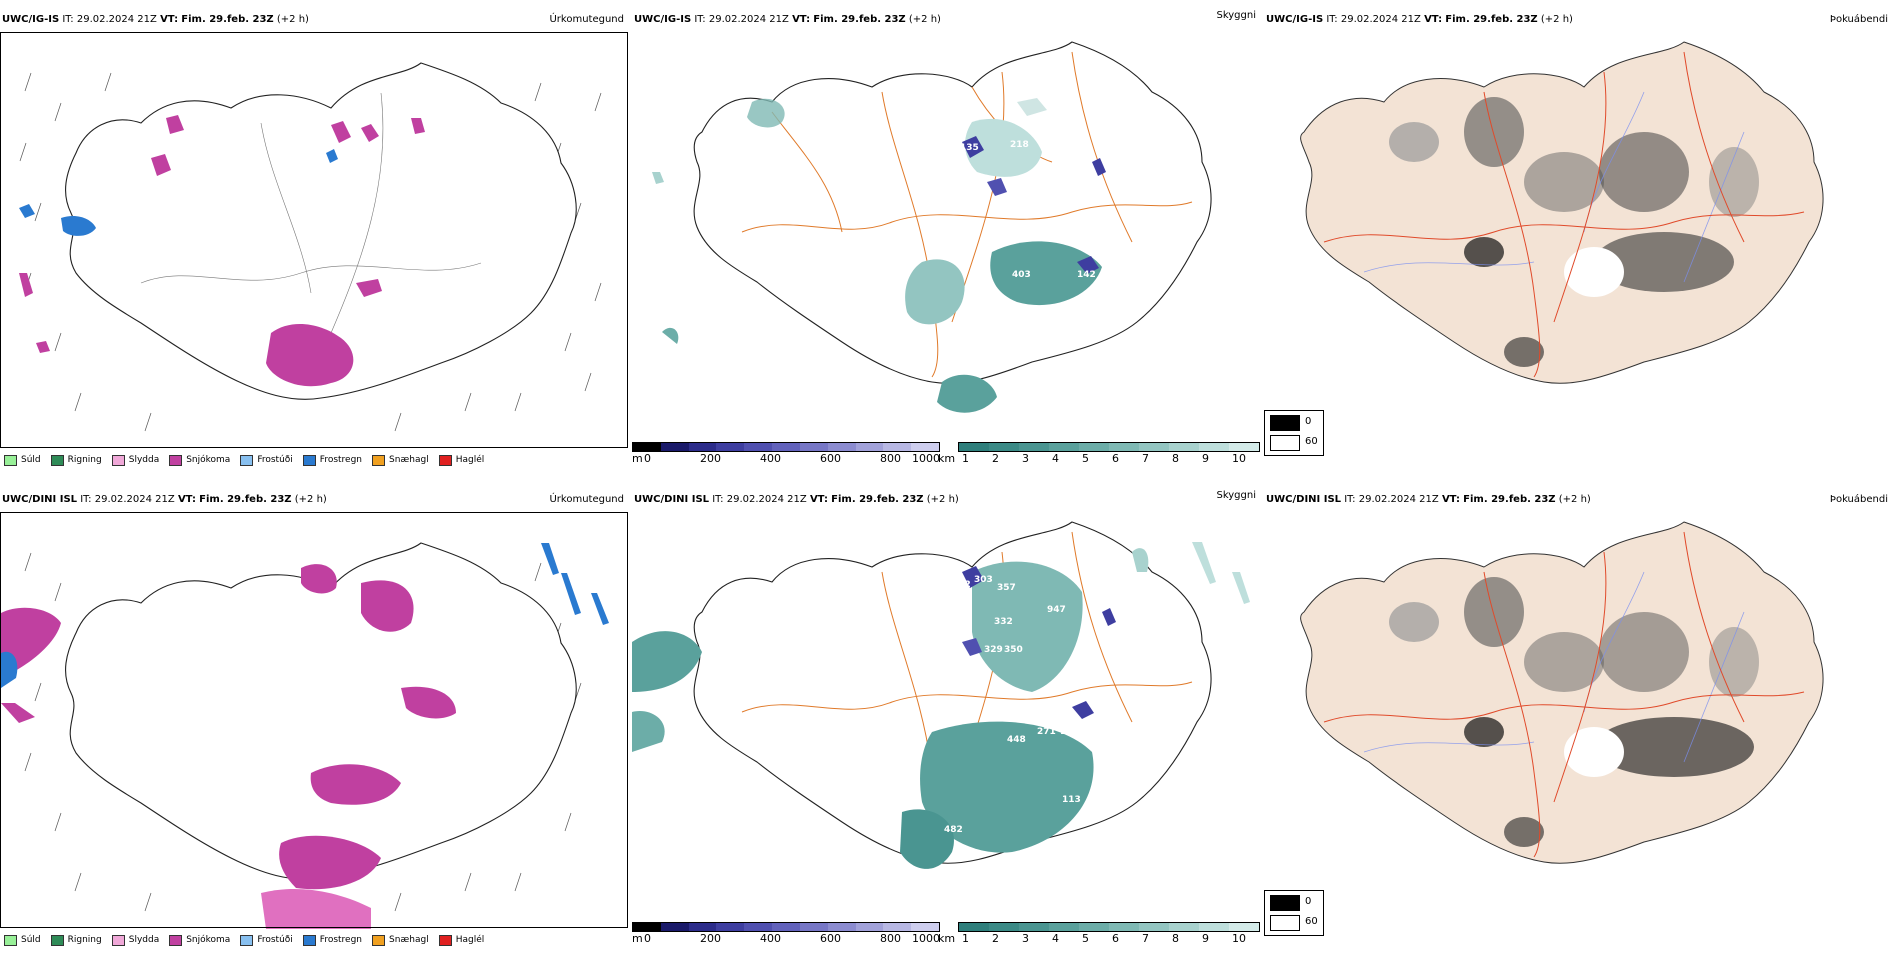  Describe the element at coordinates (979, 190) in the screenshot. I see `station-label: 192` at that location.